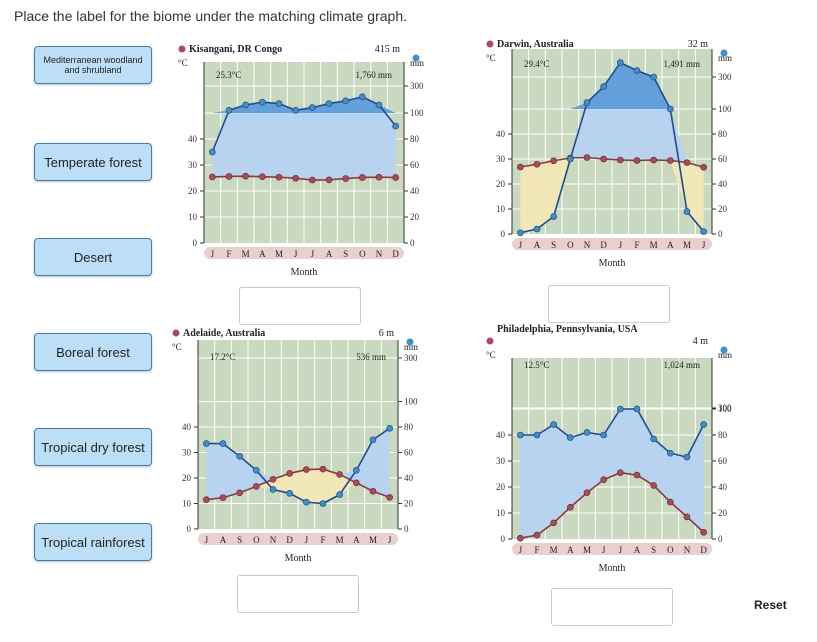 This screenshot has height=642, width=817. Describe the element at coordinates (612, 568) in the screenshot. I see `x-axis-label: Month` at that location.